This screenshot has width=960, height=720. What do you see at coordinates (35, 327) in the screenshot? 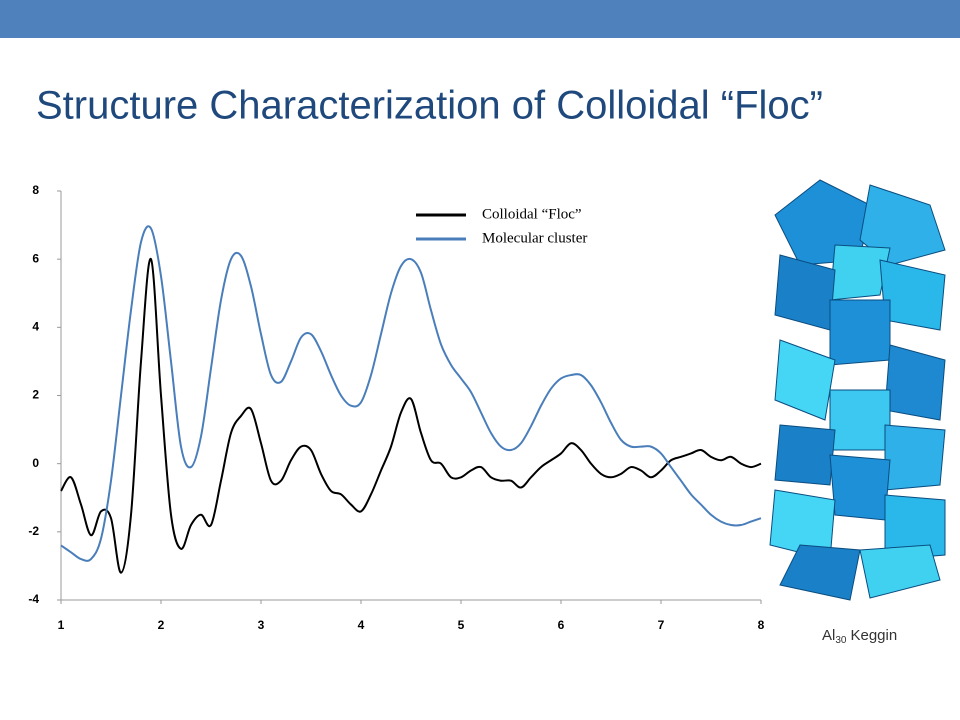
I see `y-tick-label: 4` at bounding box center [35, 327].